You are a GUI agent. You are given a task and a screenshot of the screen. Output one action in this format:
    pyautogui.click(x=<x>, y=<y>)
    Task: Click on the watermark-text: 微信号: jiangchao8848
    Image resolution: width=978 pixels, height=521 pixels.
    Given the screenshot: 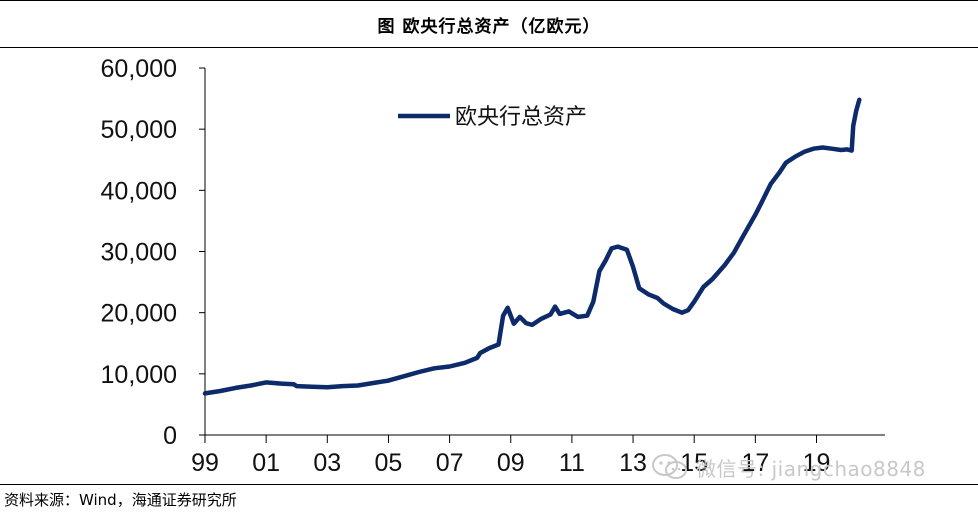 What is the action you would take?
    pyautogui.click(x=811, y=468)
    